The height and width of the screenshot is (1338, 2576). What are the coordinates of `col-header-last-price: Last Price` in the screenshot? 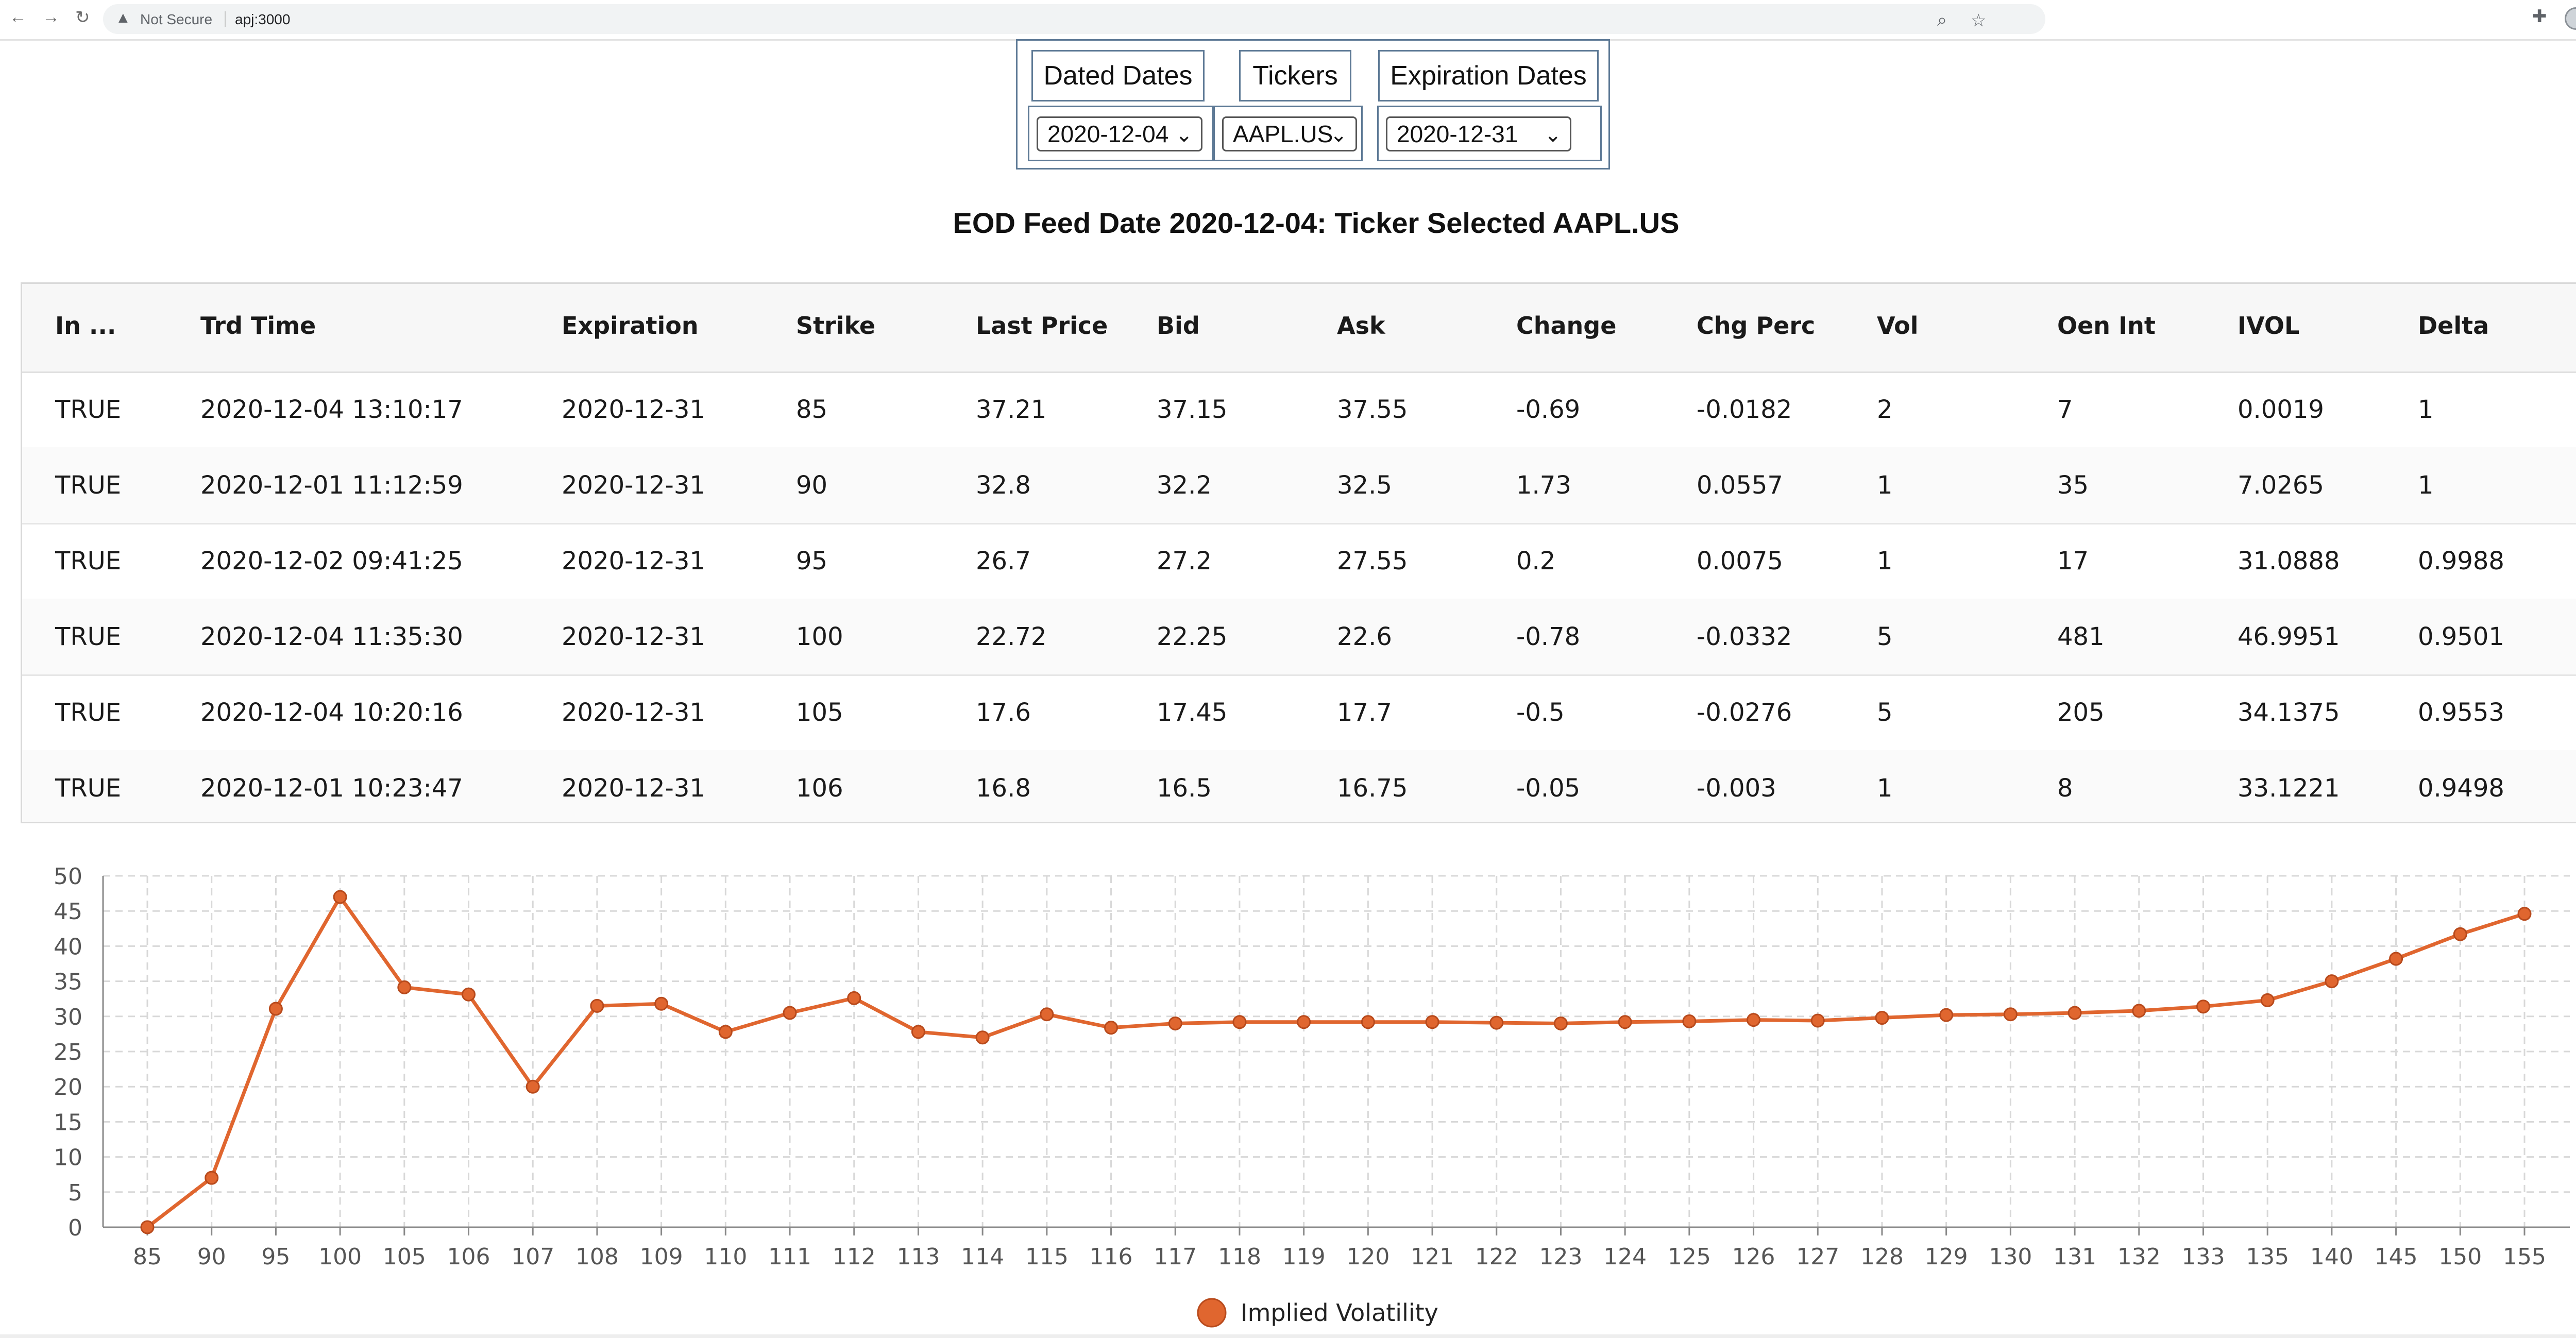 It's located at (1042, 326).